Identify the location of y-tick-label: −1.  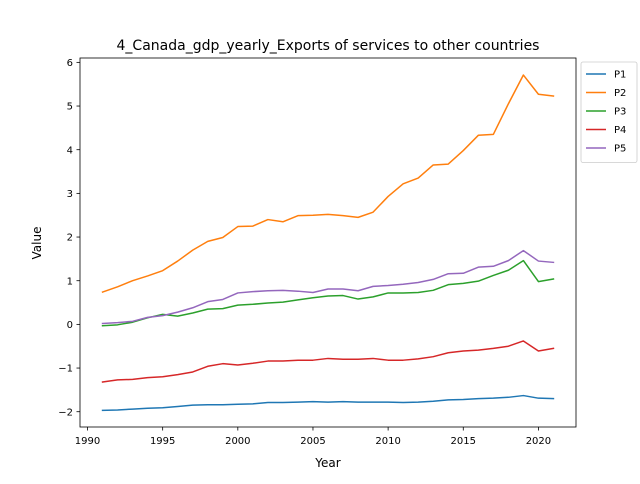
(65, 369).